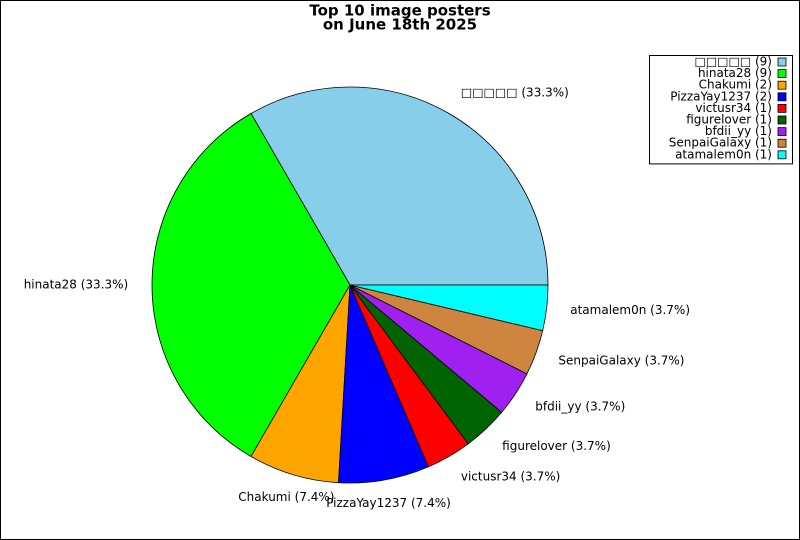 This screenshot has width=800, height=540. I want to click on legend-label: figurelover (1), so click(729, 120).